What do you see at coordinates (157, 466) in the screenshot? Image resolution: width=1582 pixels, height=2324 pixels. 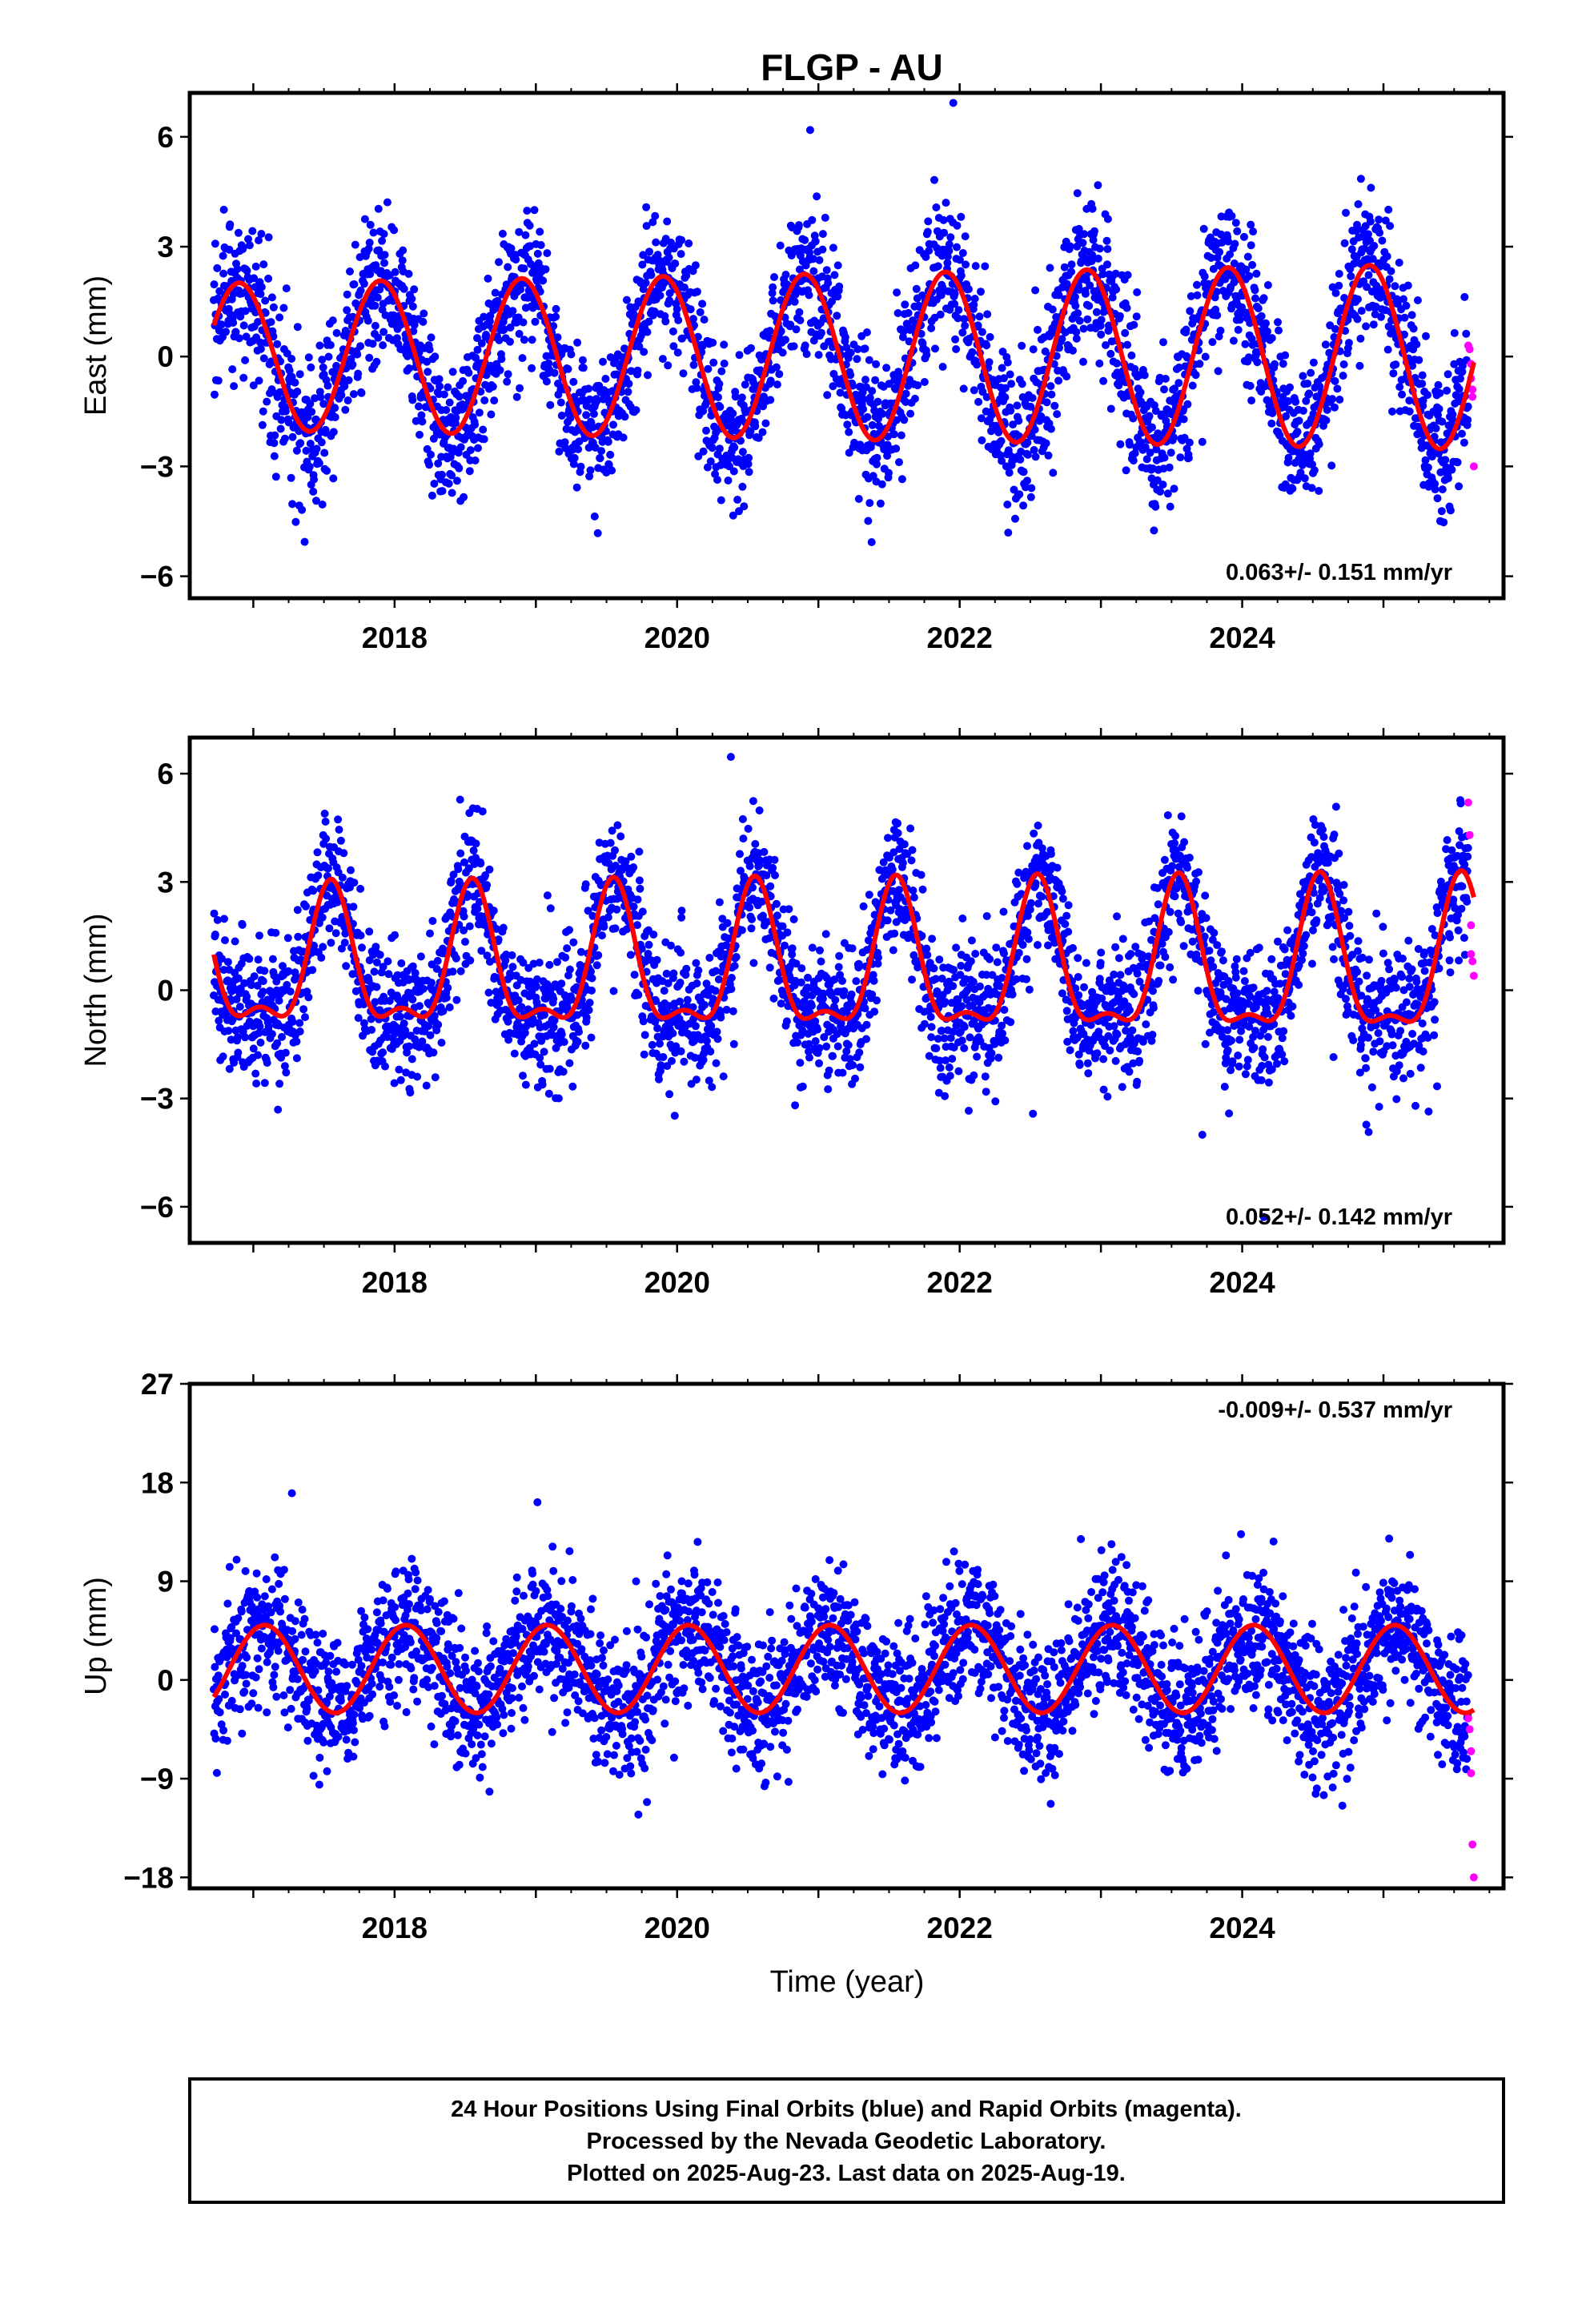 I see `y-tick-label: −3` at bounding box center [157, 466].